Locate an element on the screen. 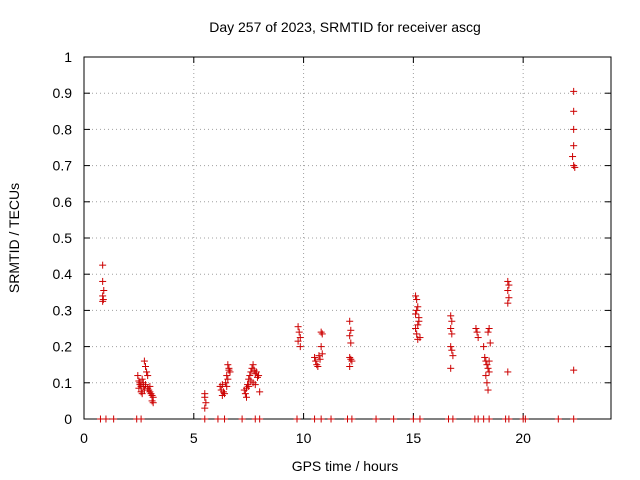 The image size is (640, 480). y-tick-label: 0.1 is located at coordinates (63, 383).